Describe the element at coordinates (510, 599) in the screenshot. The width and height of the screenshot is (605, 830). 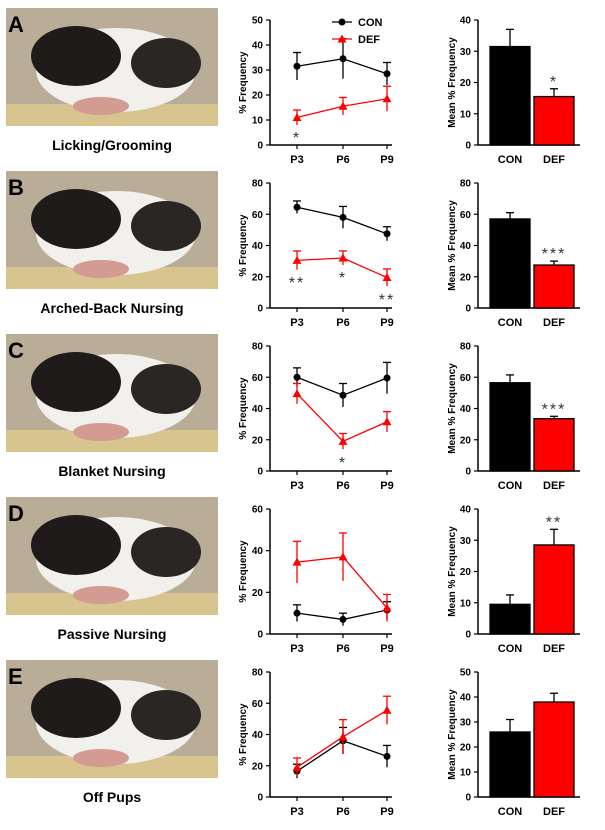
I see `bar-d-error-con` at that location.